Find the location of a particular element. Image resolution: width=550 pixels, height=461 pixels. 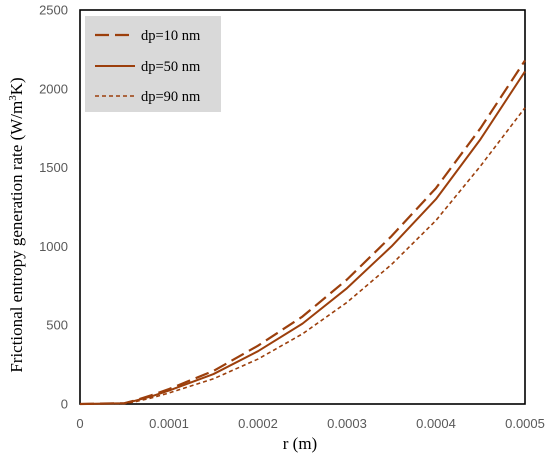

legend: dp=10 nm dp=50 nm dp=90 nm is located at coordinates (153, 64).